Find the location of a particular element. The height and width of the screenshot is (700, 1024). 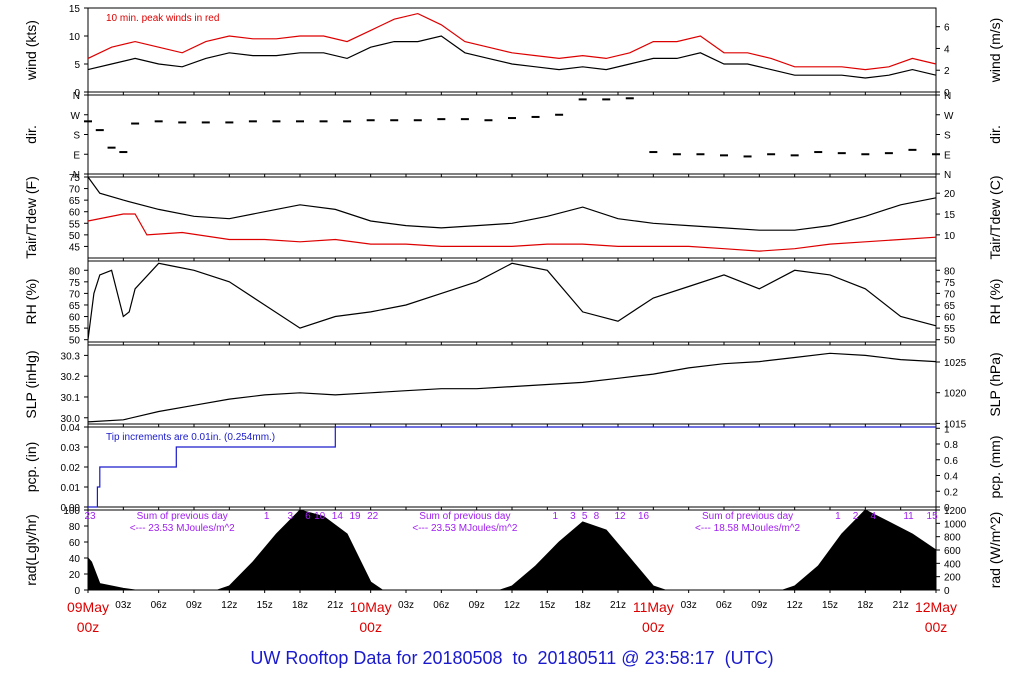

tick-label-right-temperature: 20 is located at coordinates (950, 194).